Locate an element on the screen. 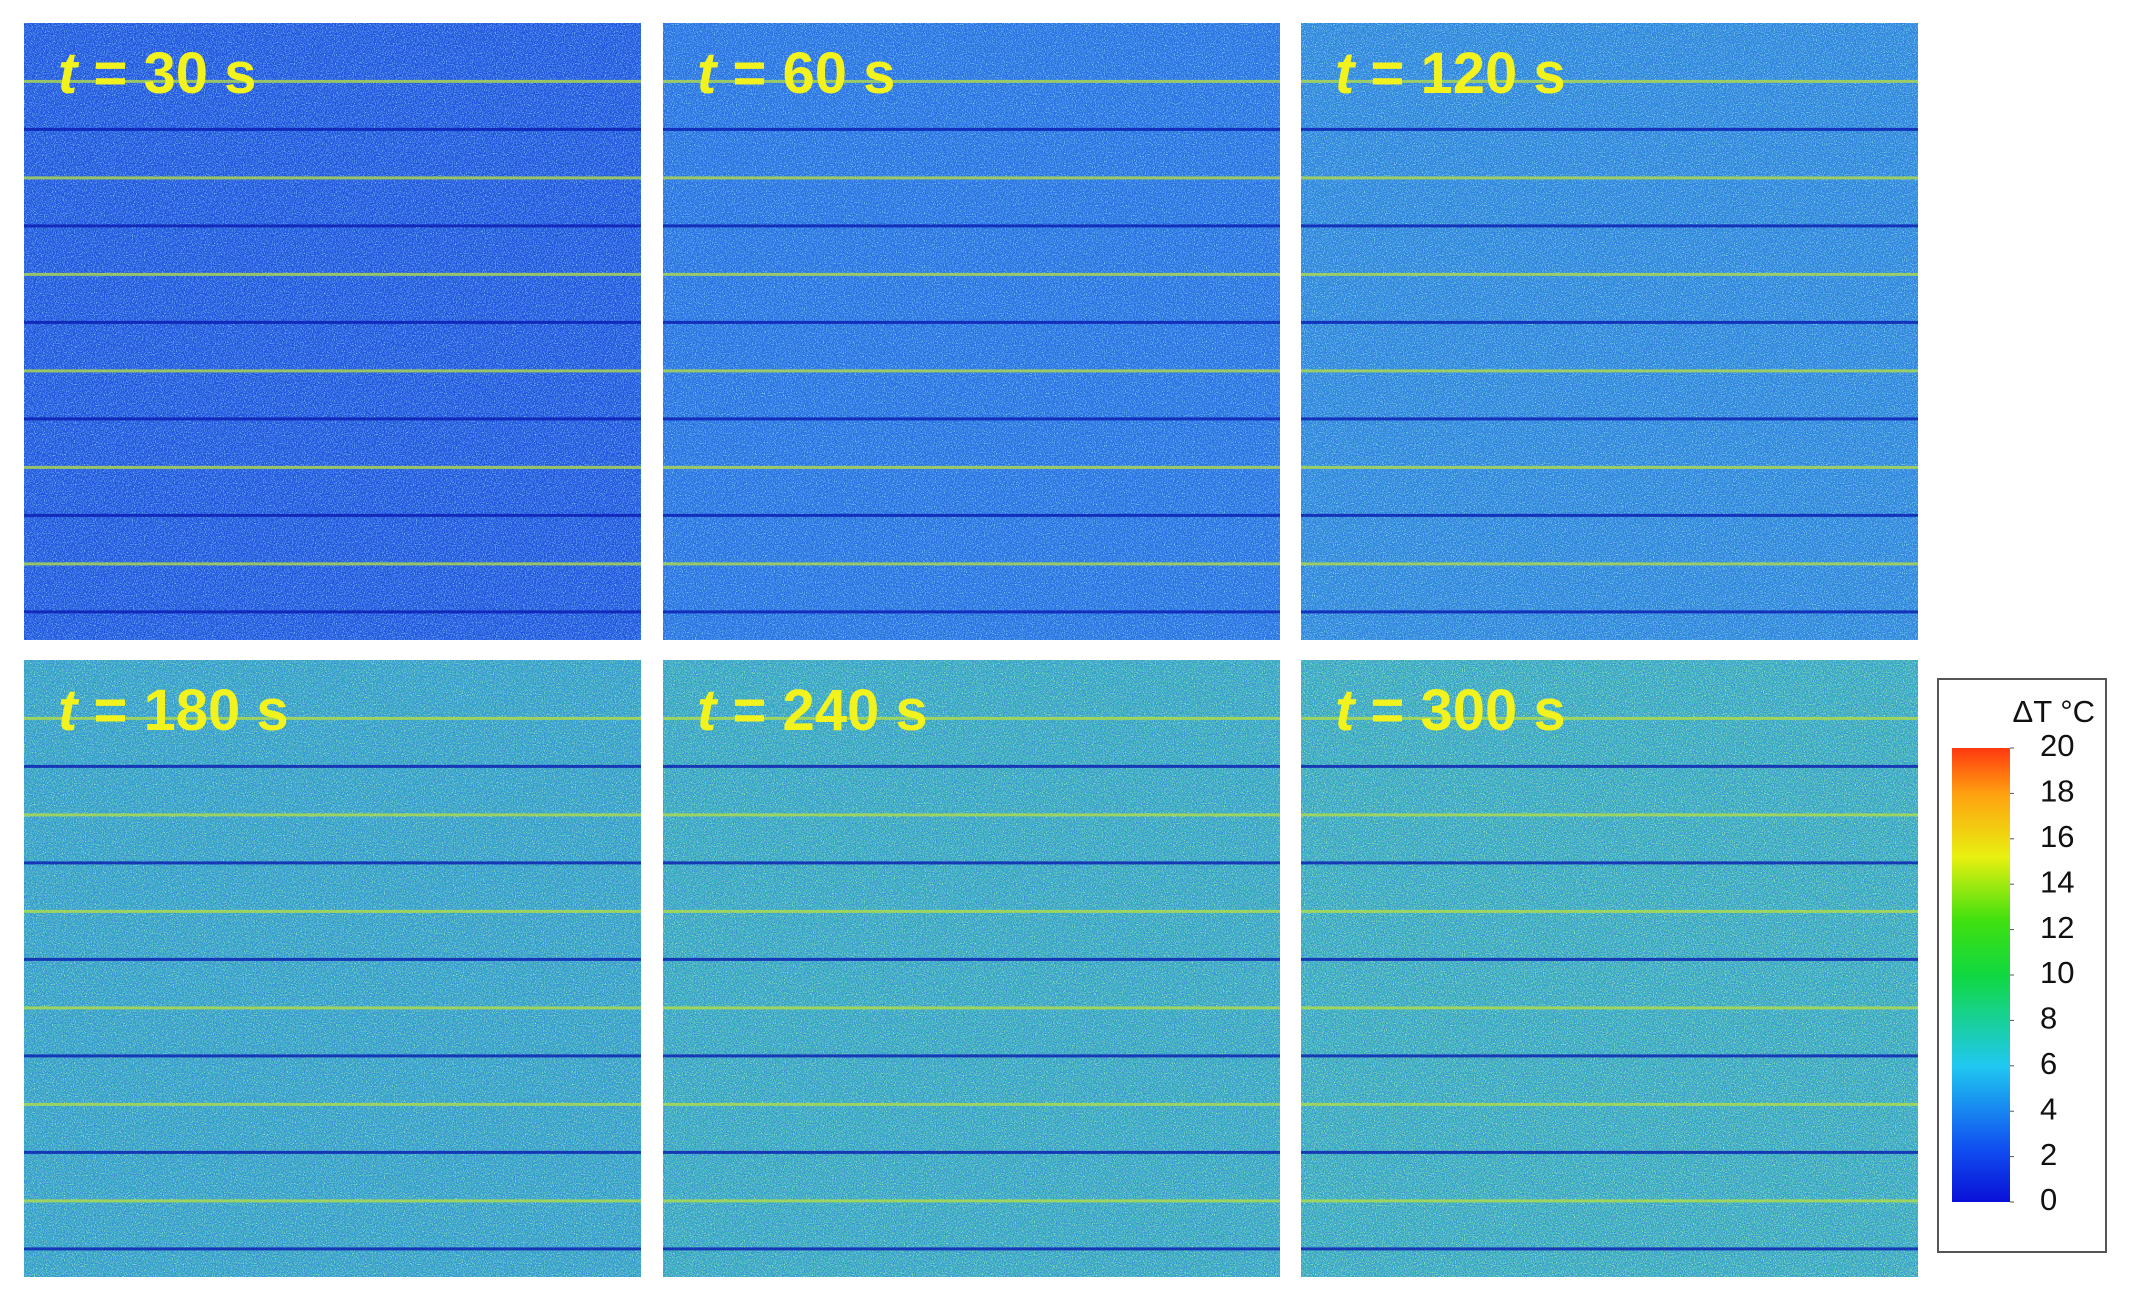 The width and height of the screenshot is (2130, 1309). panel-label-text: = 180 s is located at coordinates (190, 710).